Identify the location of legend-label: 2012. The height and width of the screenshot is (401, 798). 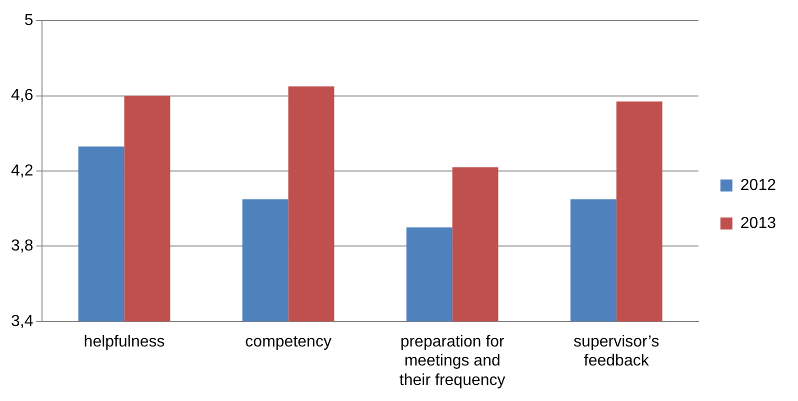
(758, 185).